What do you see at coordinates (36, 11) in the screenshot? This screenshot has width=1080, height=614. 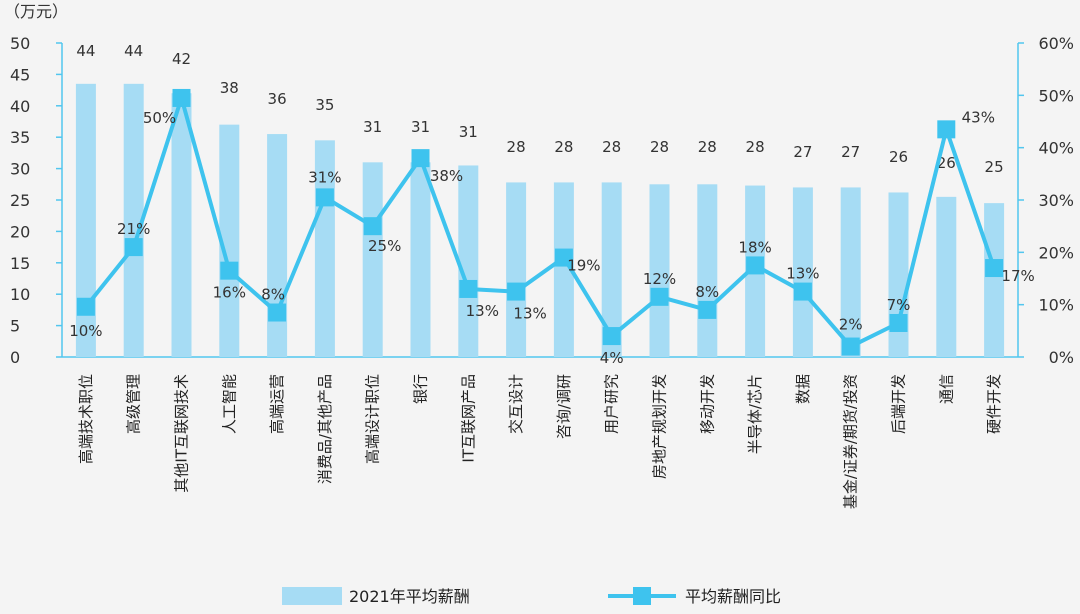 I see `left-axis-unit-label: （万元）` at bounding box center [36, 11].